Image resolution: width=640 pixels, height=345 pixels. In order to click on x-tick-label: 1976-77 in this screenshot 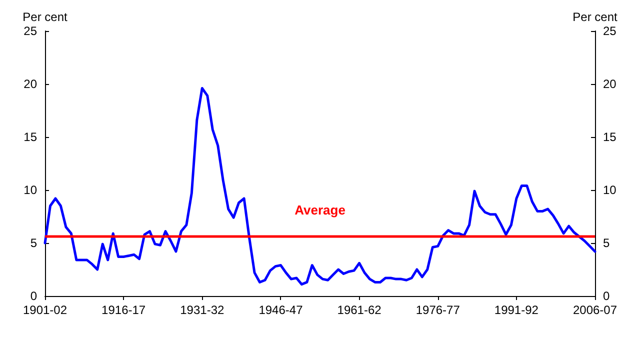, I will do `click(438, 310)`.